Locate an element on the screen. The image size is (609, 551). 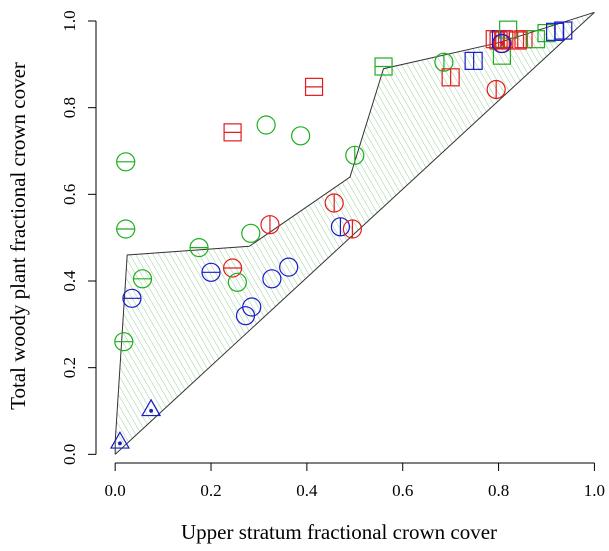
y-tick-label-5: 1.0 is located at coordinates (69, 20).